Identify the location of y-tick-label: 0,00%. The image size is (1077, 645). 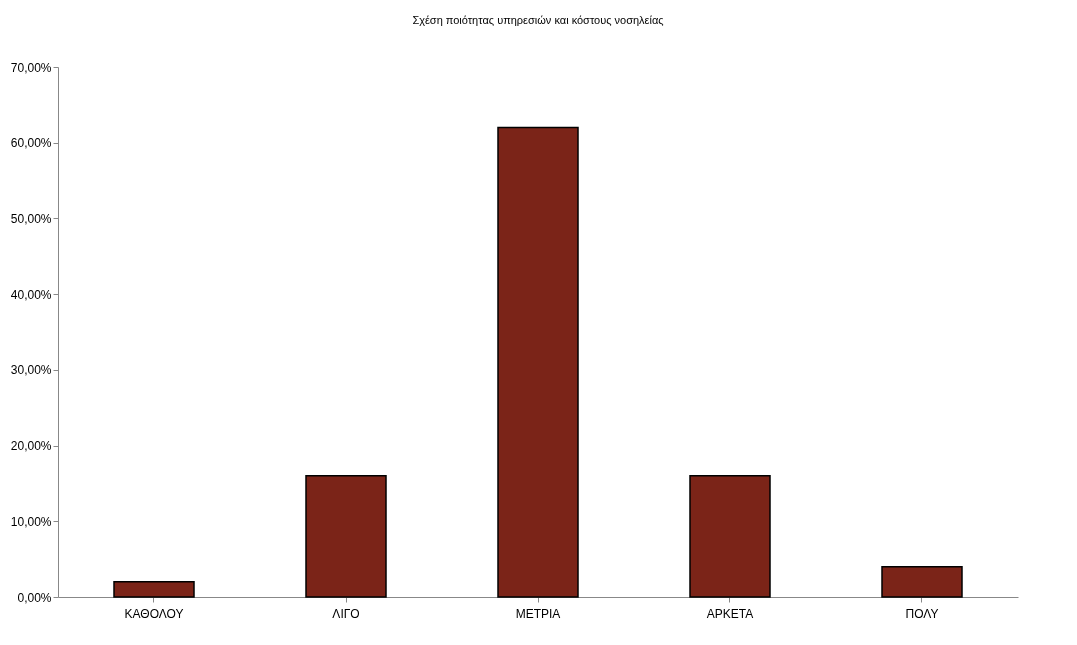
(34, 597).